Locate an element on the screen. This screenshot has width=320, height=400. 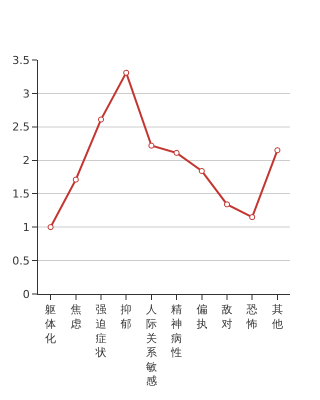
x-tick-label: 躯体化 is located at coordinates (50, 324).